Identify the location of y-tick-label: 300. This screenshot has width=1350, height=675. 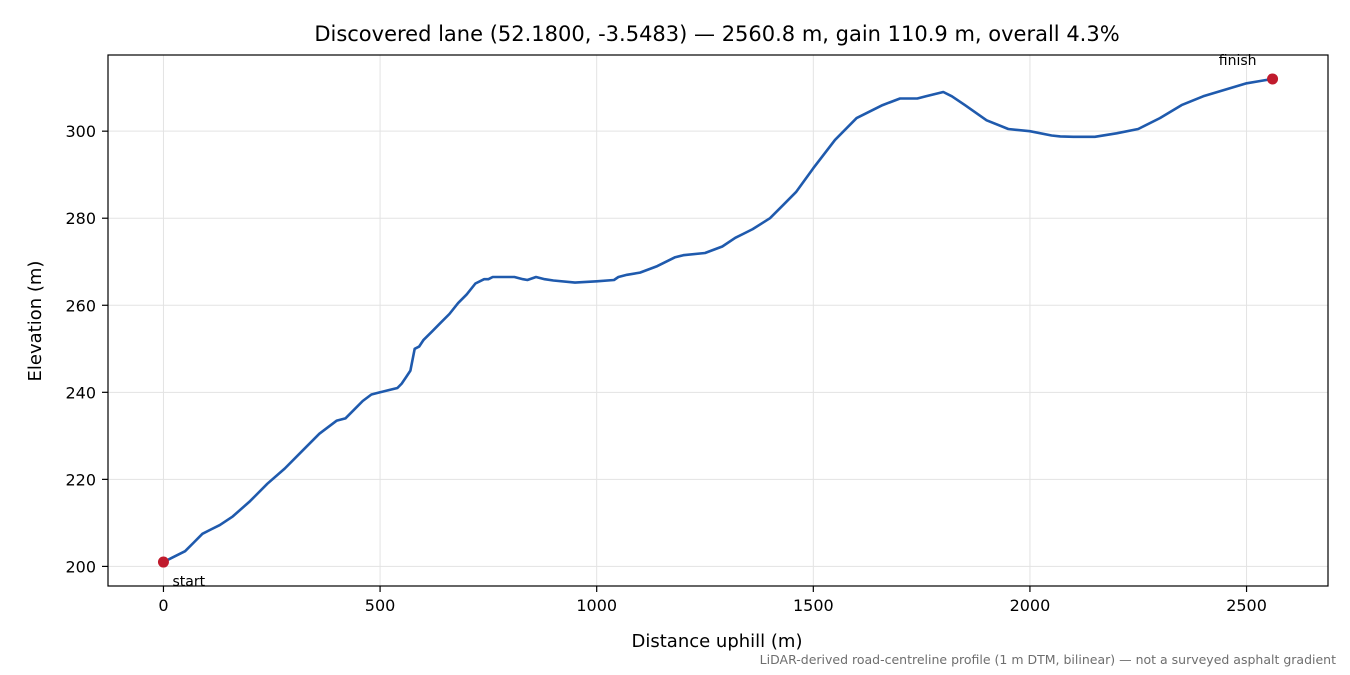
(80, 131).